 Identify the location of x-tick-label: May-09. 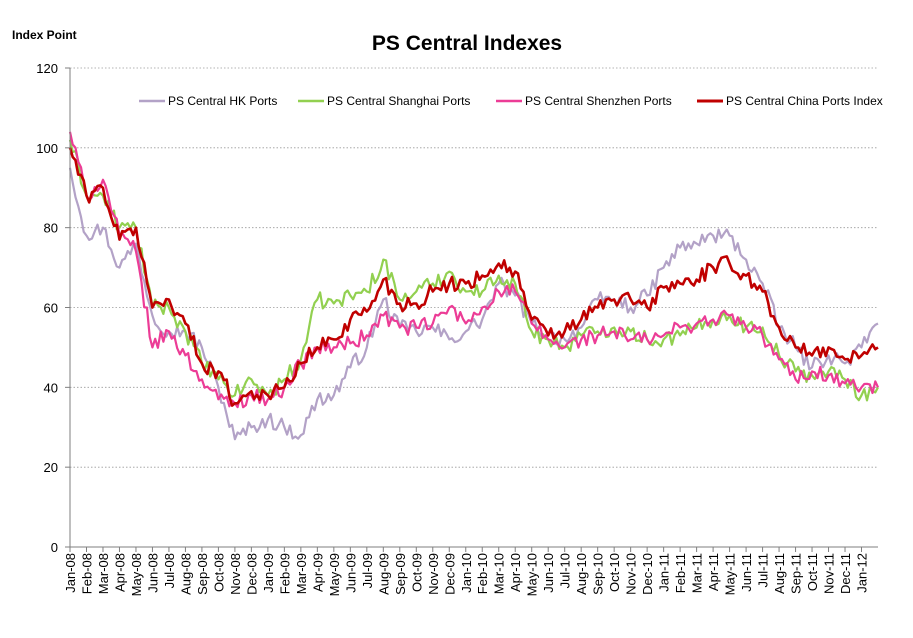
(334, 574).